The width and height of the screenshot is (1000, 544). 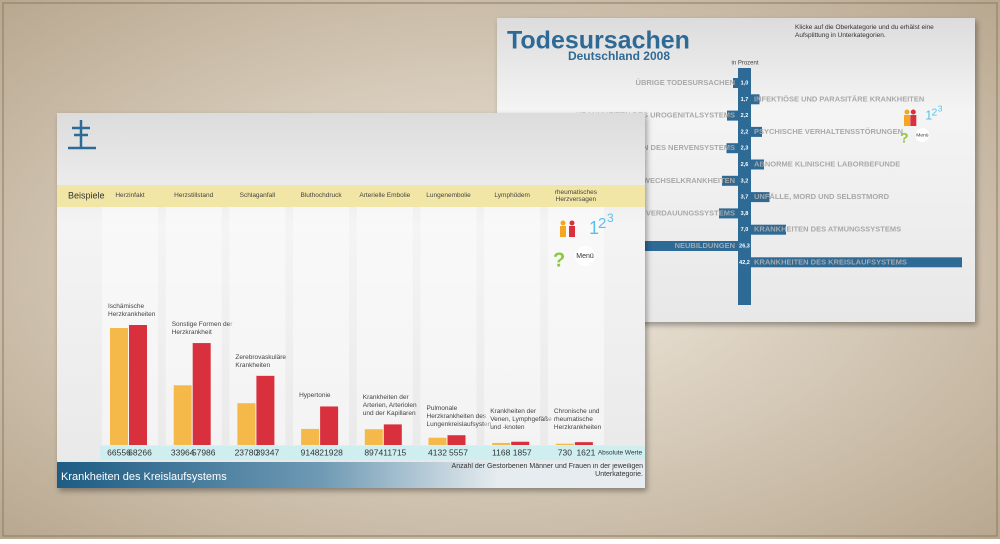 I want to click on example-label: Lungenembolie, so click(x=448, y=196).